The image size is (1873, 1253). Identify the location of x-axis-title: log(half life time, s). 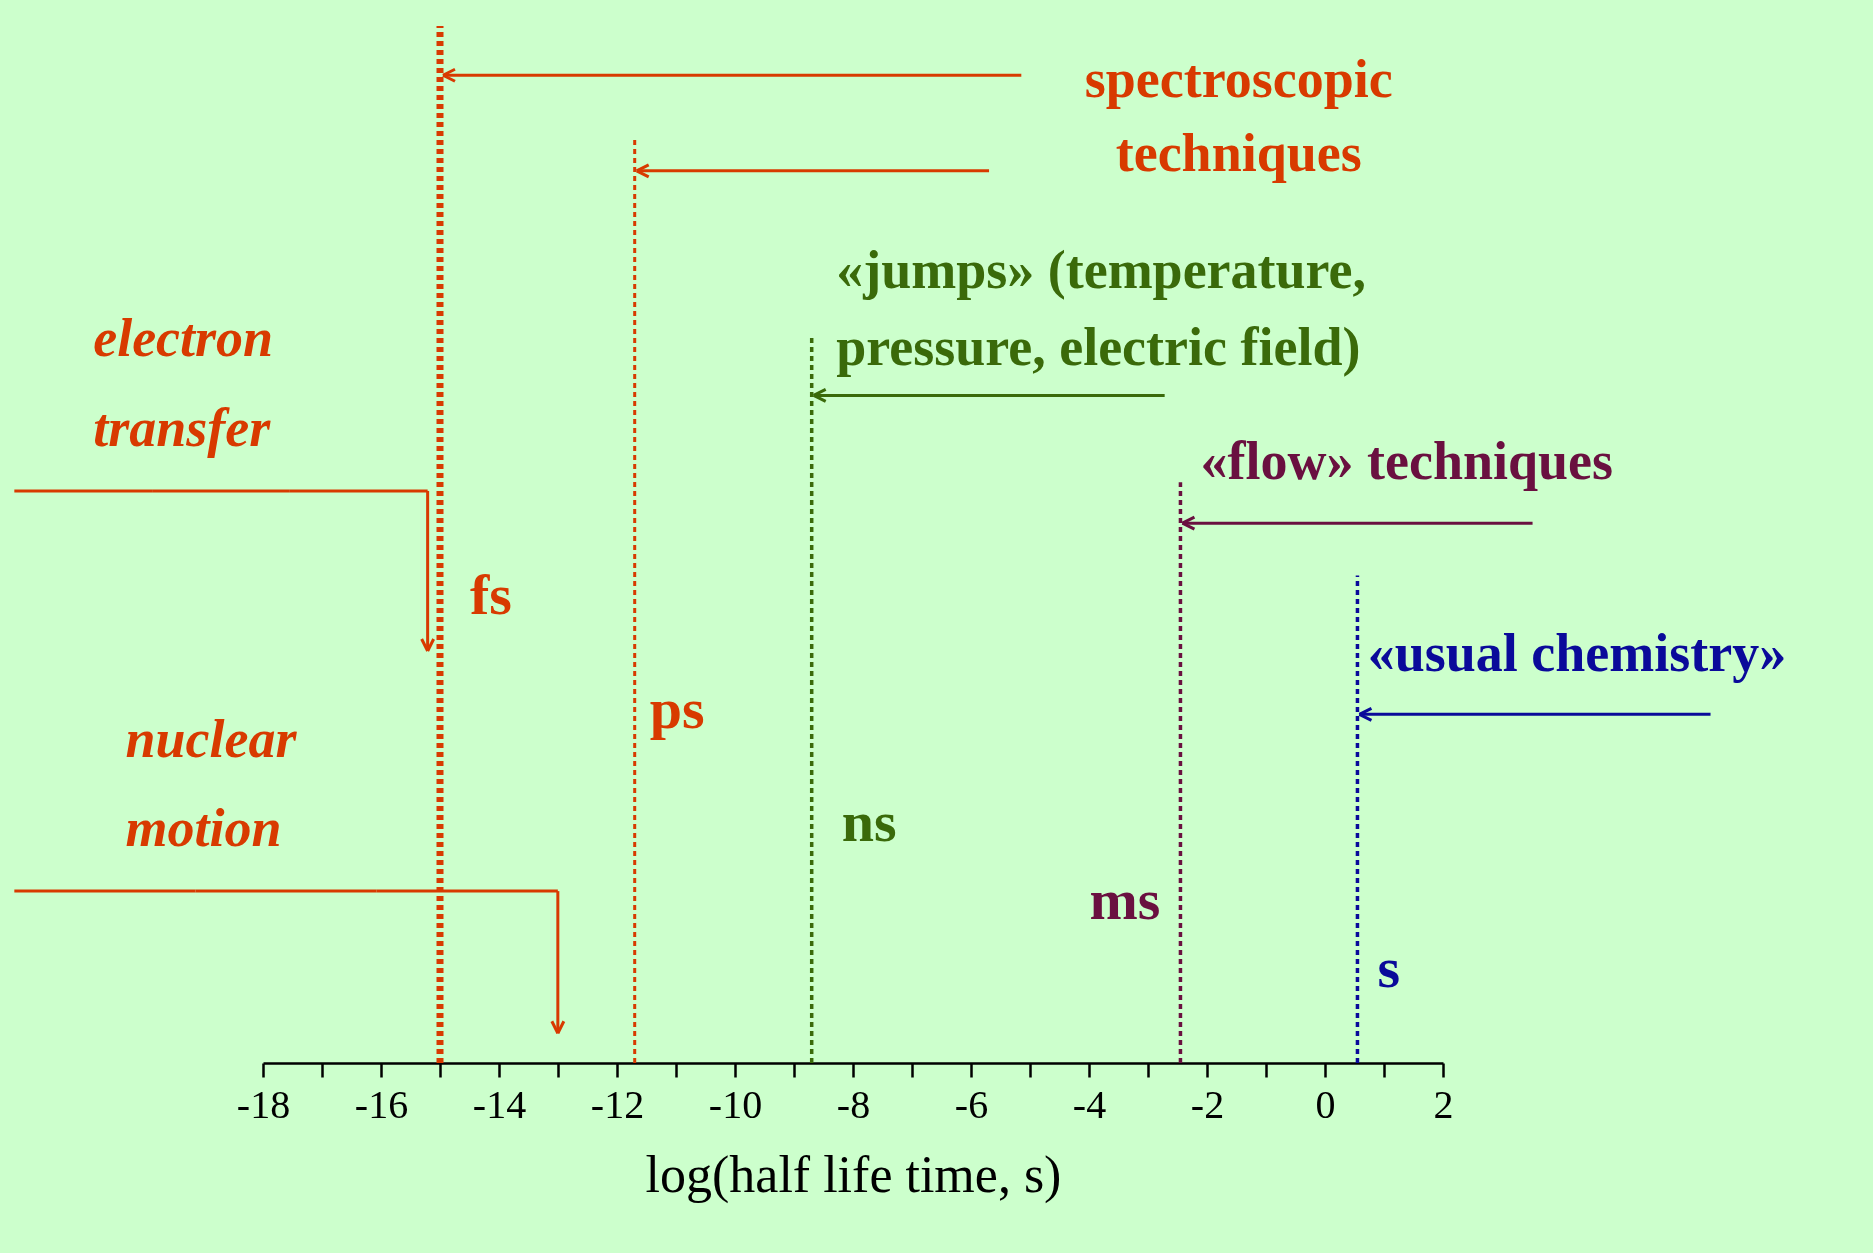
(853, 1174).